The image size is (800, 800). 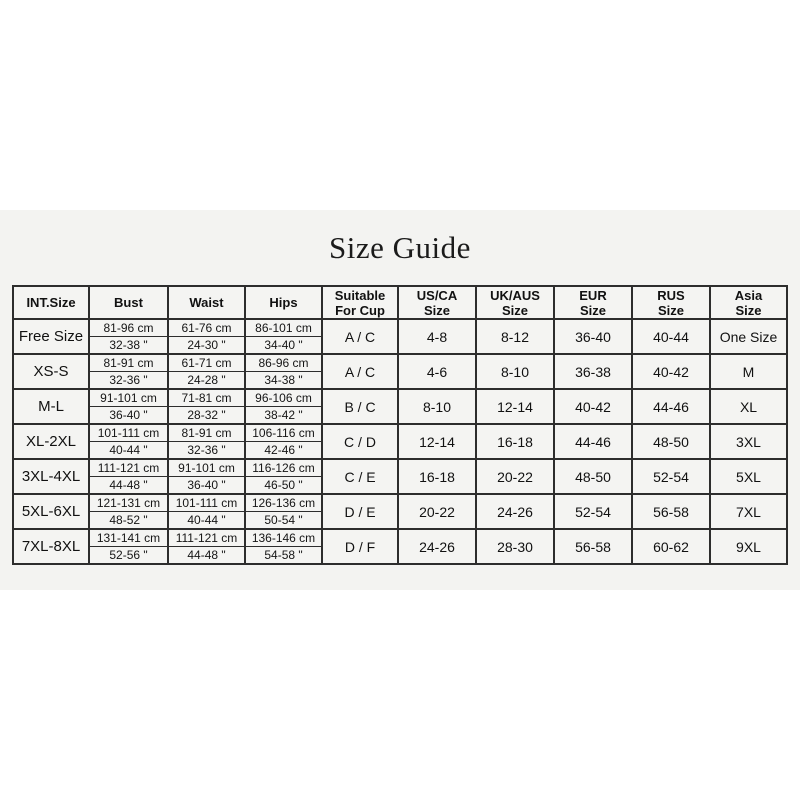 What do you see at coordinates (748, 406) in the screenshot?
I see `cell-asia: XL` at bounding box center [748, 406].